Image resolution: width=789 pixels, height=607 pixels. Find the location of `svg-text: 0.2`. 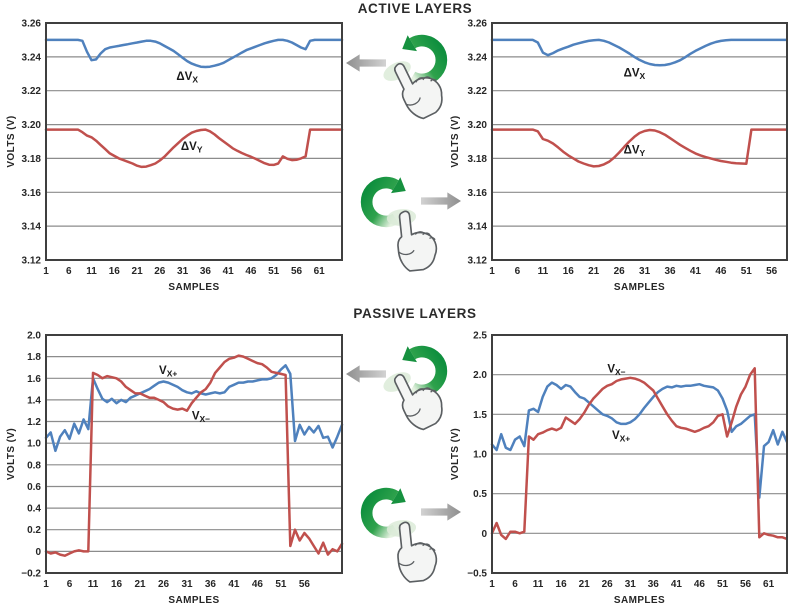

svg-text: 0.2 is located at coordinates (34, 530).